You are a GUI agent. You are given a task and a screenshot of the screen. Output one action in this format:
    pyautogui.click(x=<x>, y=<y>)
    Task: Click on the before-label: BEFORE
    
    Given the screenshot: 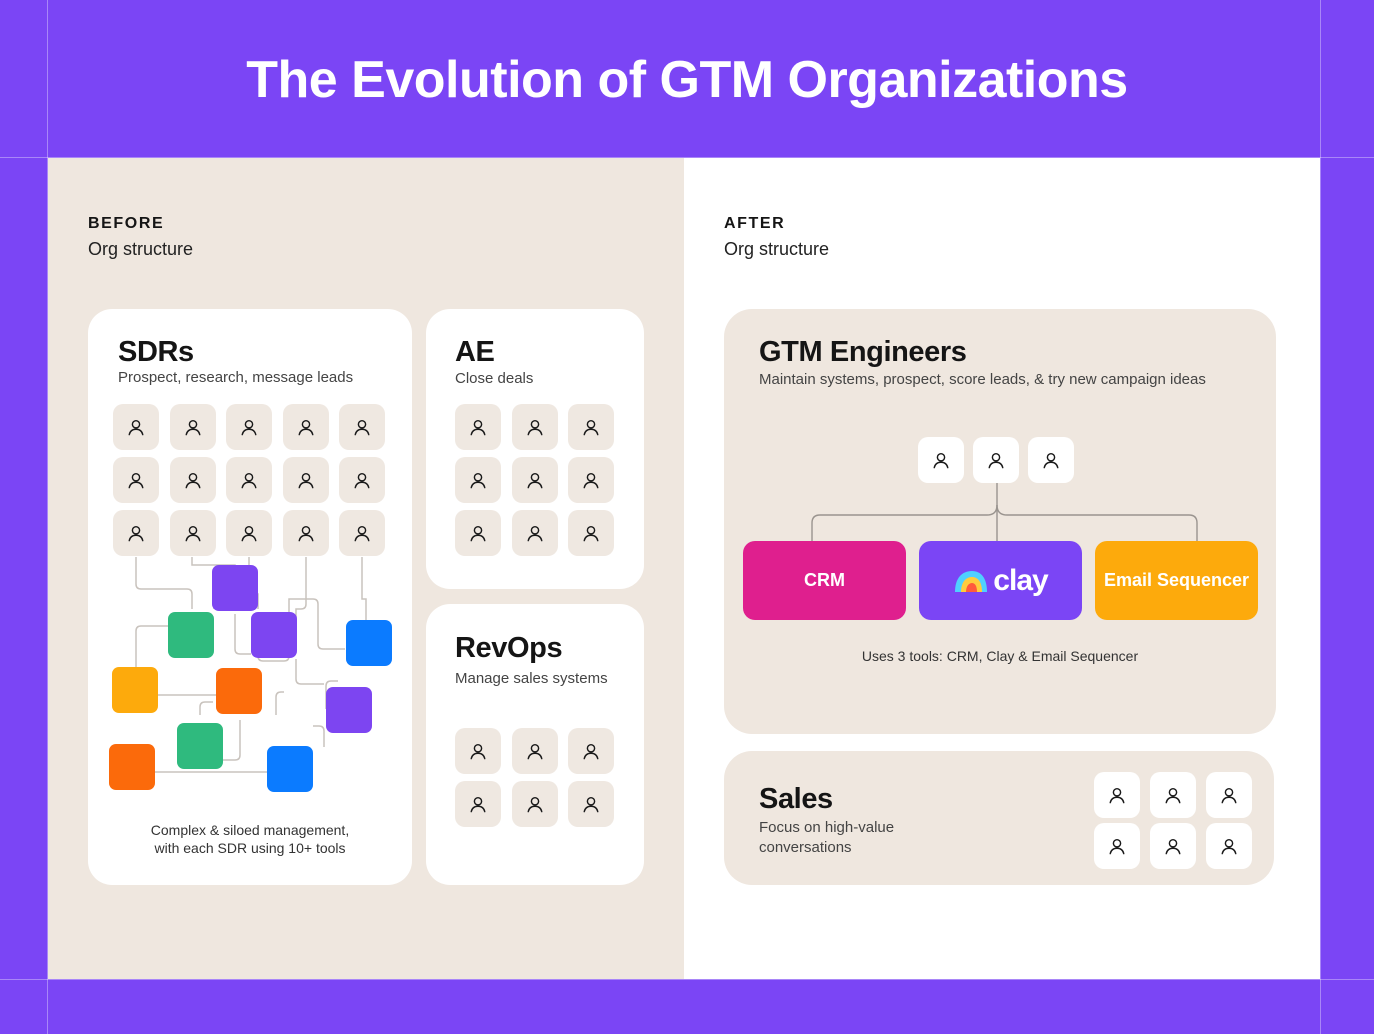 What is the action you would take?
    pyautogui.click(x=126, y=223)
    